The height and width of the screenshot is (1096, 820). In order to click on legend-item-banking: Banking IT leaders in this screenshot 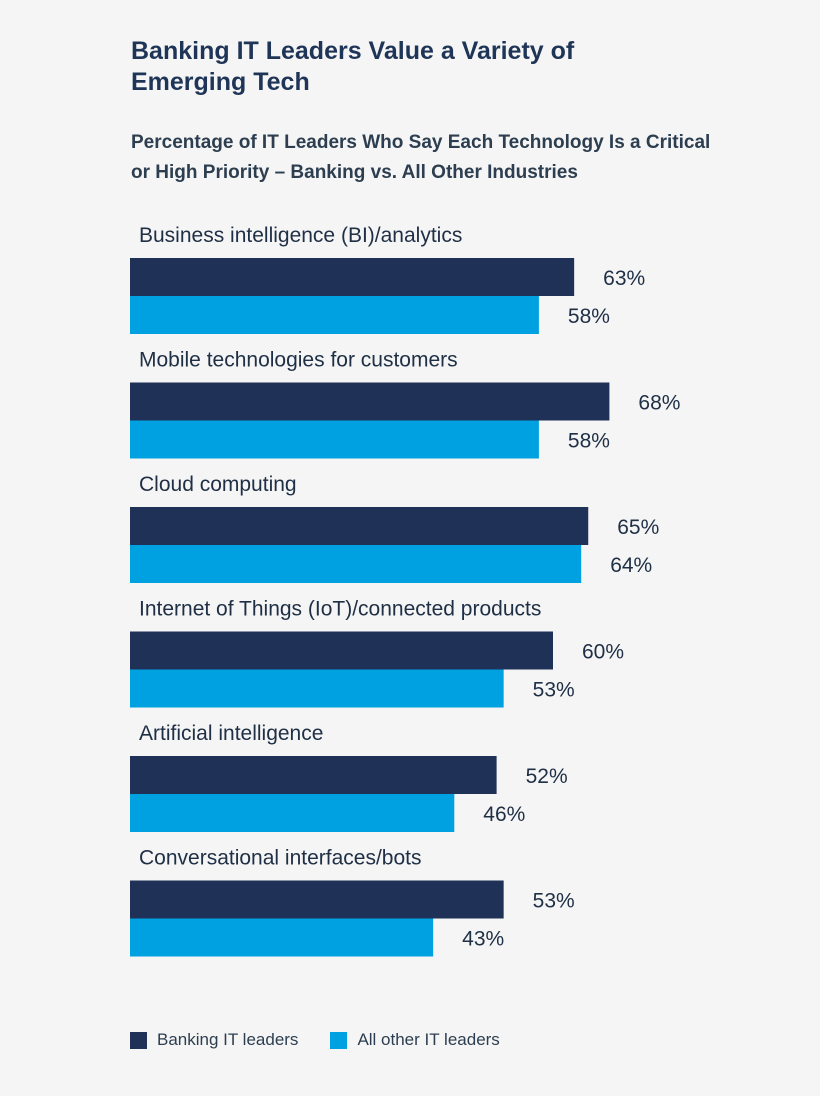, I will do `click(214, 1040)`.